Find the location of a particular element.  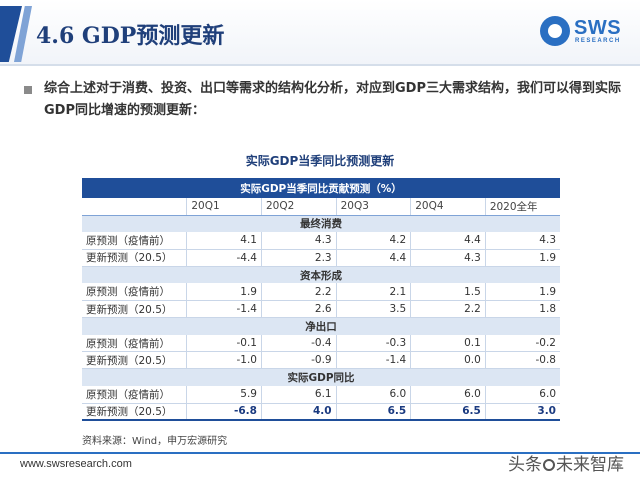

table-cell: -6.8 is located at coordinates (224, 412).